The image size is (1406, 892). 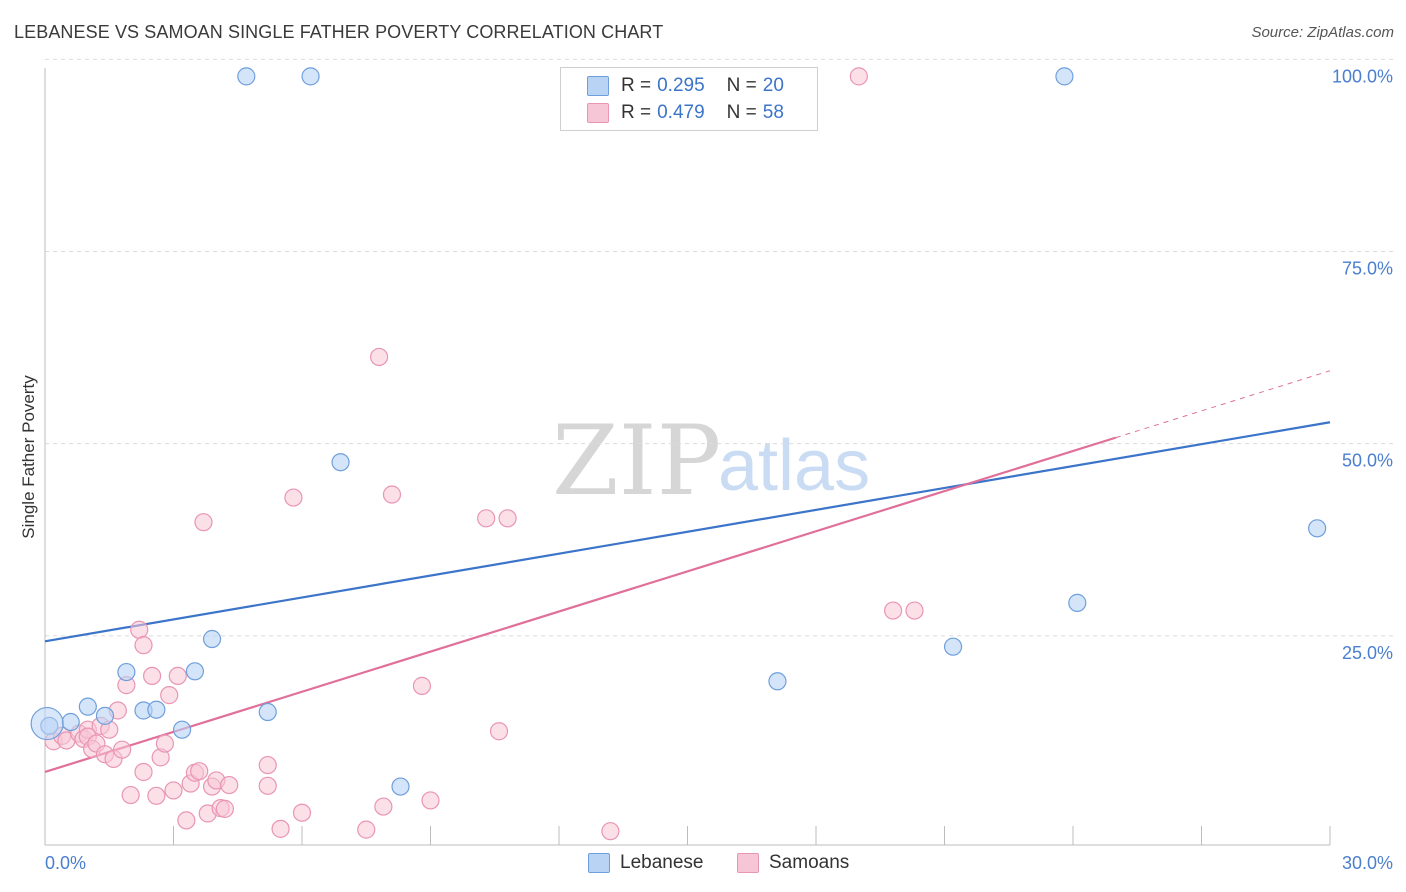 I want to click on watermark: ZIP atlas, so click(x=711, y=461).